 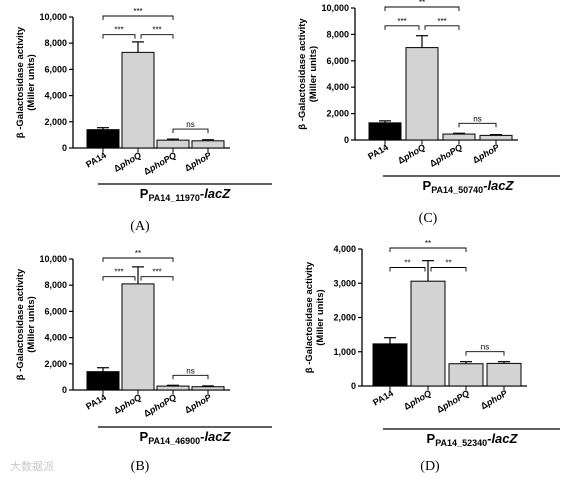 What do you see at coordinates (174, 441) in the screenshot?
I see `gene-name-sub: PA14_46900` at bounding box center [174, 441].